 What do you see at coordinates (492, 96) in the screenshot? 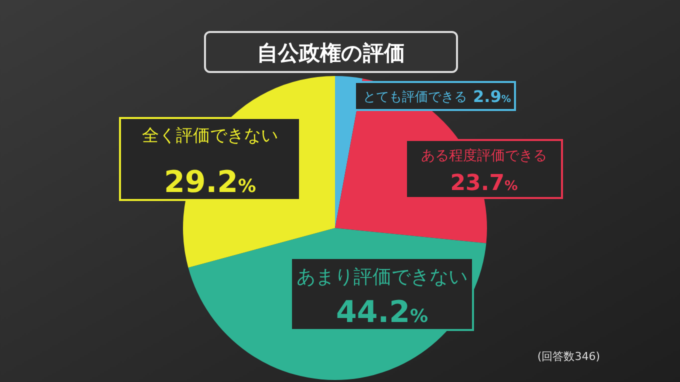
I see `data-label: 2.9%` at bounding box center [492, 96].